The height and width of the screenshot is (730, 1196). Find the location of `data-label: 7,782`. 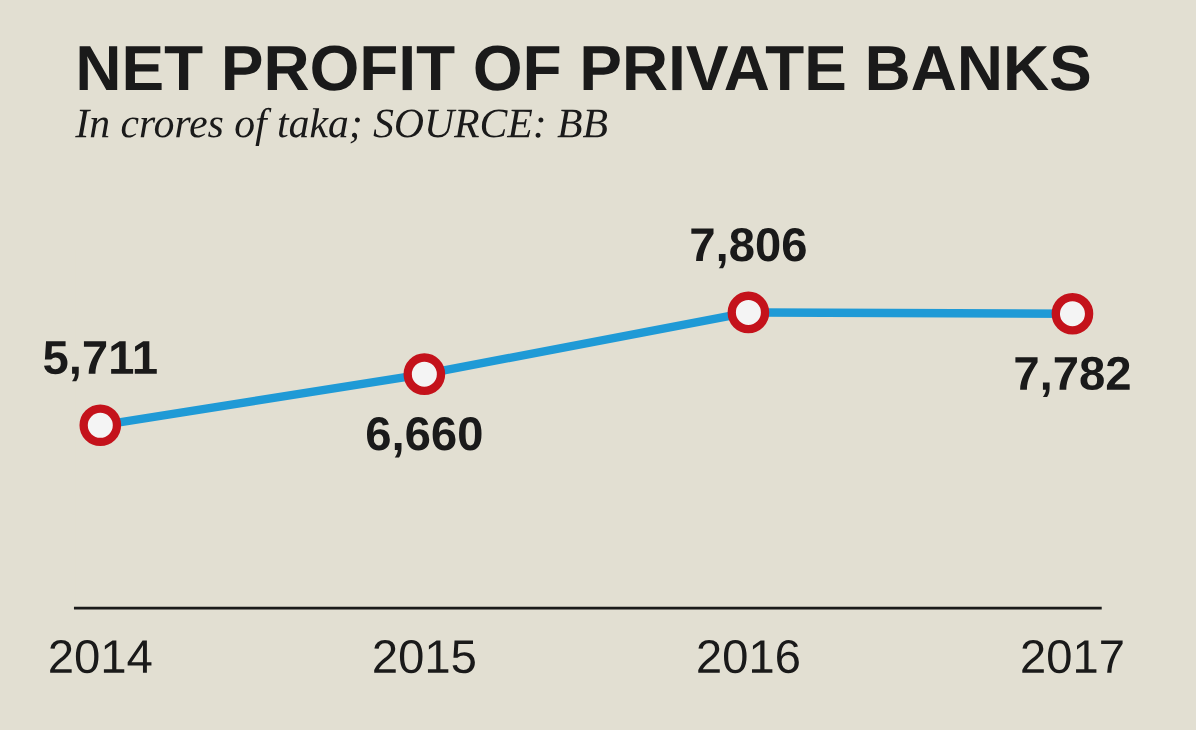

data-label: 7,782 is located at coordinates (1072, 376).